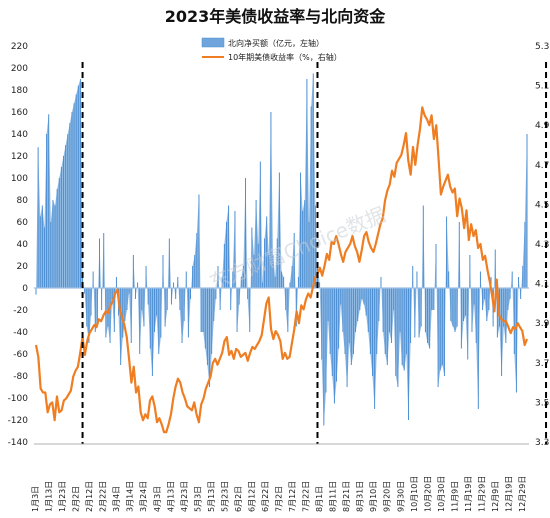 Image resolution: width=550 pixels, height=518 pixels. What do you see at coordinates (103, 496) in the screenshot?
I see `x-axis-tick-label: 2月22日` at bounding box center [103, 496].